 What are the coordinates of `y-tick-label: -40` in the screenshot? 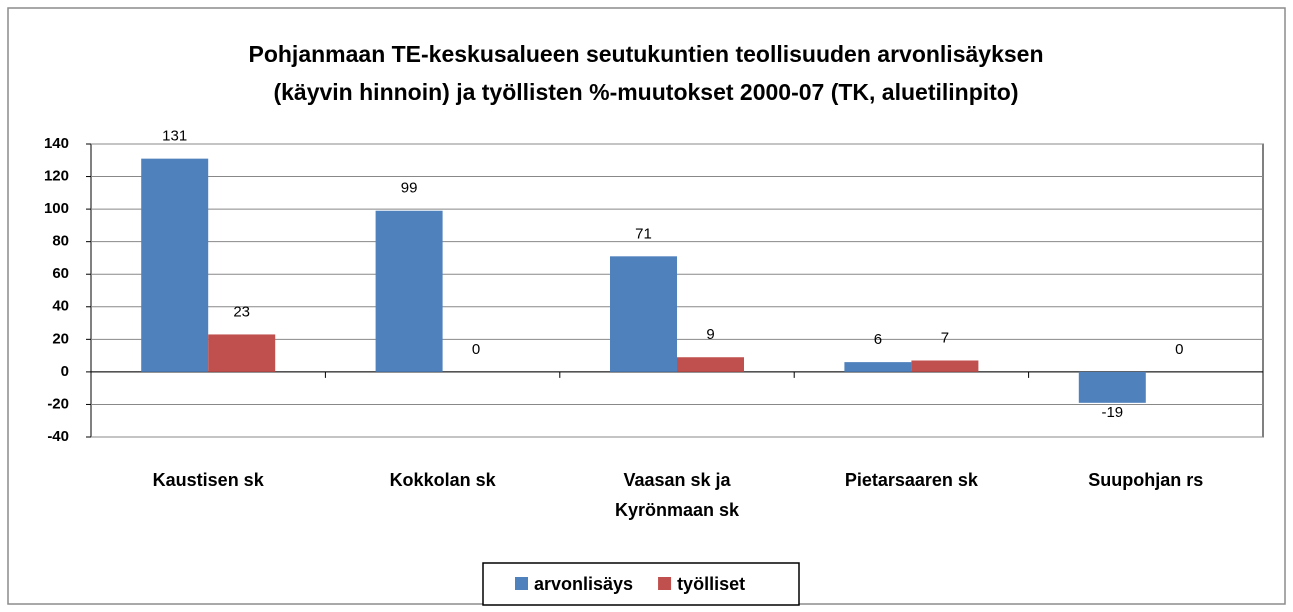 It's located at (58, 436).